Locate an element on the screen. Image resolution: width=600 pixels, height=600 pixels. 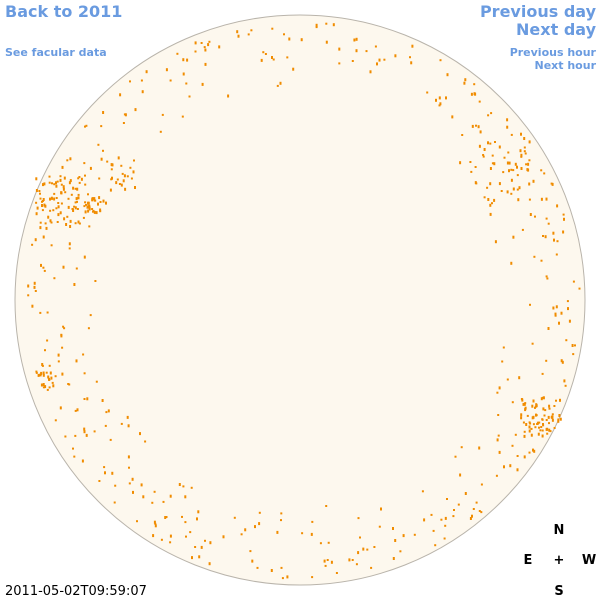
facular-link: See facular data is located at coordinates (56, 52).